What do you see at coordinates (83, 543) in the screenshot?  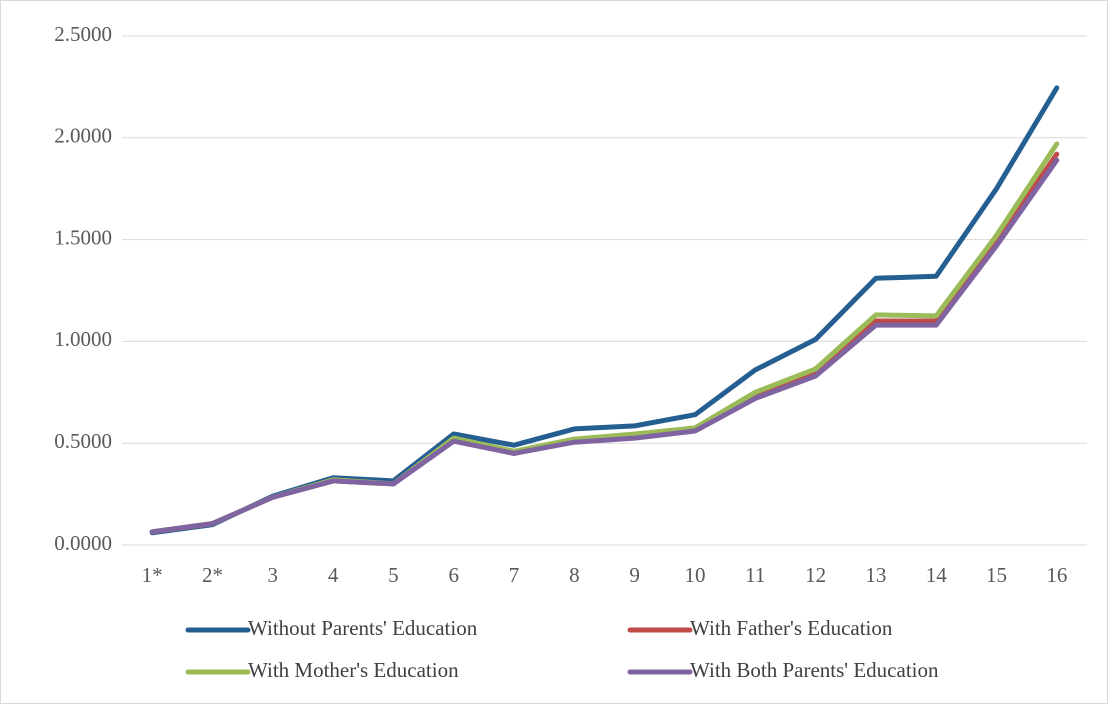 I see `y-tick-label: 0.0000` at bounding box center [83, 543].